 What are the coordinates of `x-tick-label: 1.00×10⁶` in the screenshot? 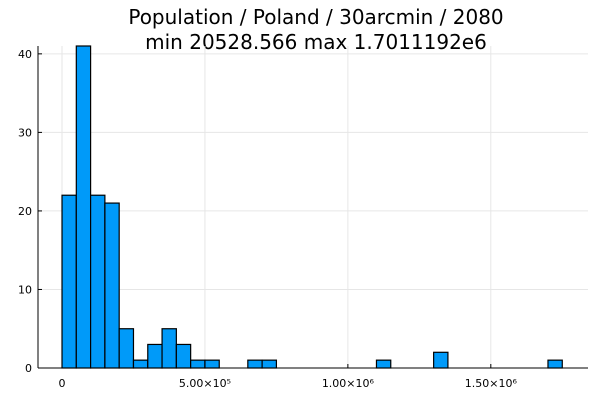 It's located at (348, 383).